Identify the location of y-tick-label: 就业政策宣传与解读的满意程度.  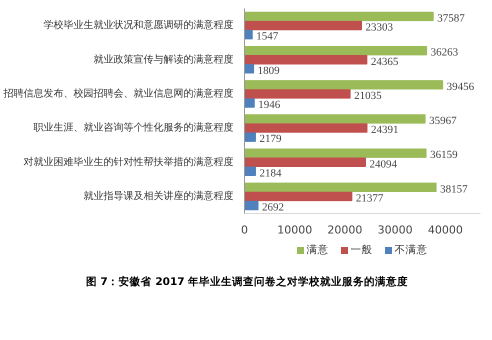
(164, 59).